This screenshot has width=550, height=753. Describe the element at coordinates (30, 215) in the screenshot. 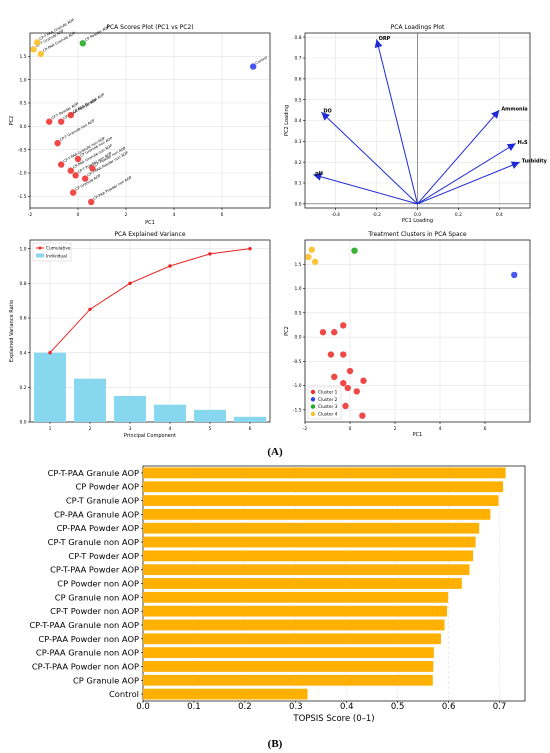

I see `x-tick-label: -2` at that location.